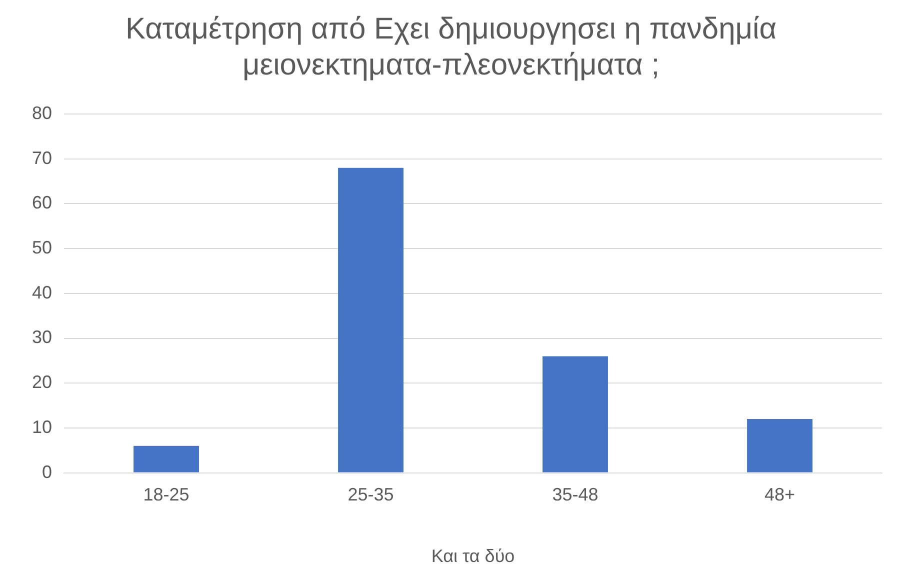 The height and width of the screenshot is (578, 898). Describe the element at coordinates (42, 426) in the screenshot. I see `y-tick-label: 10` at that location.